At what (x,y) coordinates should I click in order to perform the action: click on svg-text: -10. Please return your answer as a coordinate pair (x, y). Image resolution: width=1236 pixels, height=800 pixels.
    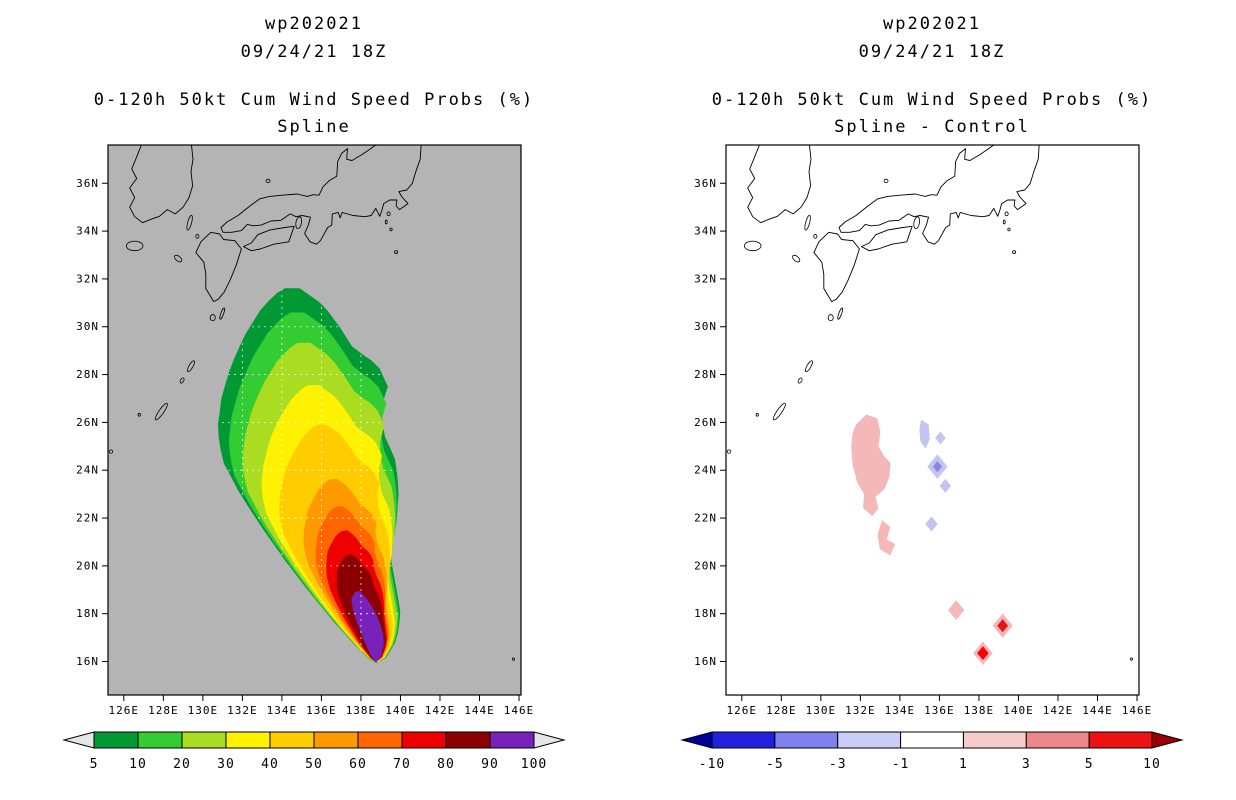
    Looking at the image, I should click on (712, 764).